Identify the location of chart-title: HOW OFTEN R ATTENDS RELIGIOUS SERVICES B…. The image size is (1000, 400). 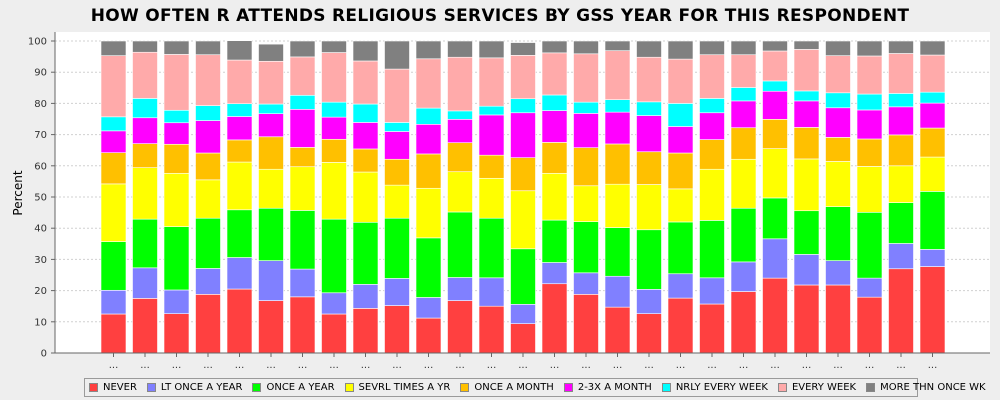
(500, 16).